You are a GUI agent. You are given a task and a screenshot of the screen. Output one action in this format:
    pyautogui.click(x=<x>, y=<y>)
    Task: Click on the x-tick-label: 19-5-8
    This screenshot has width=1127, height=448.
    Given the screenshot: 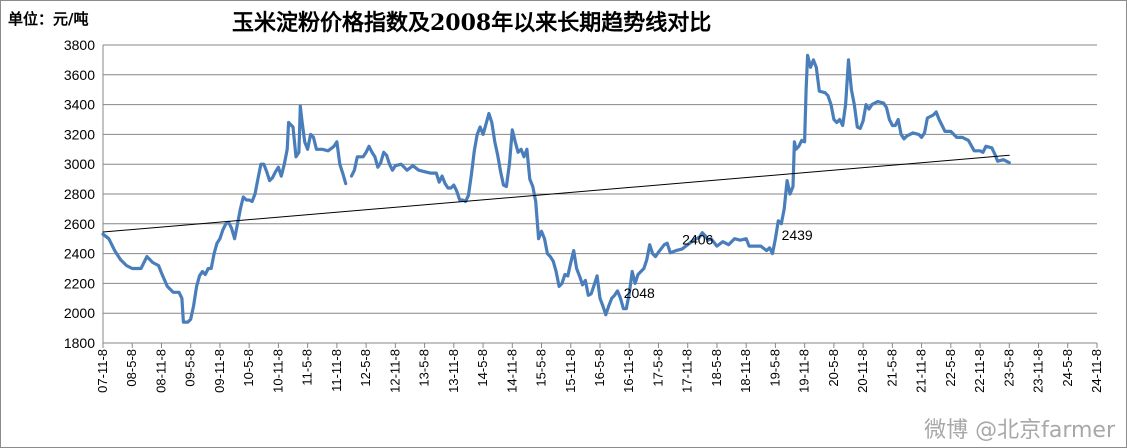 What is the action you would take?
    pyautogui.click(x=774, y=368)
    